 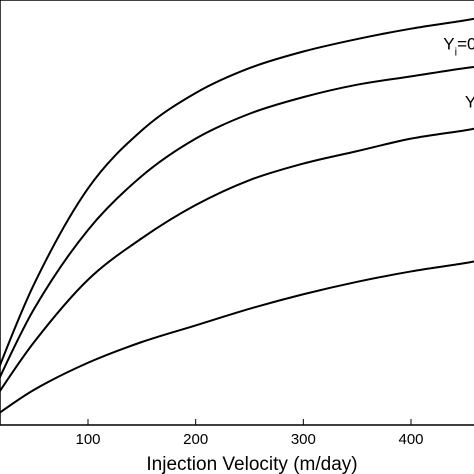 What do you see at coordinates (458, 75) in the screenshot?
I see `annotations: Yi=Yi=0Yi=` at bounding box center [458, 75].